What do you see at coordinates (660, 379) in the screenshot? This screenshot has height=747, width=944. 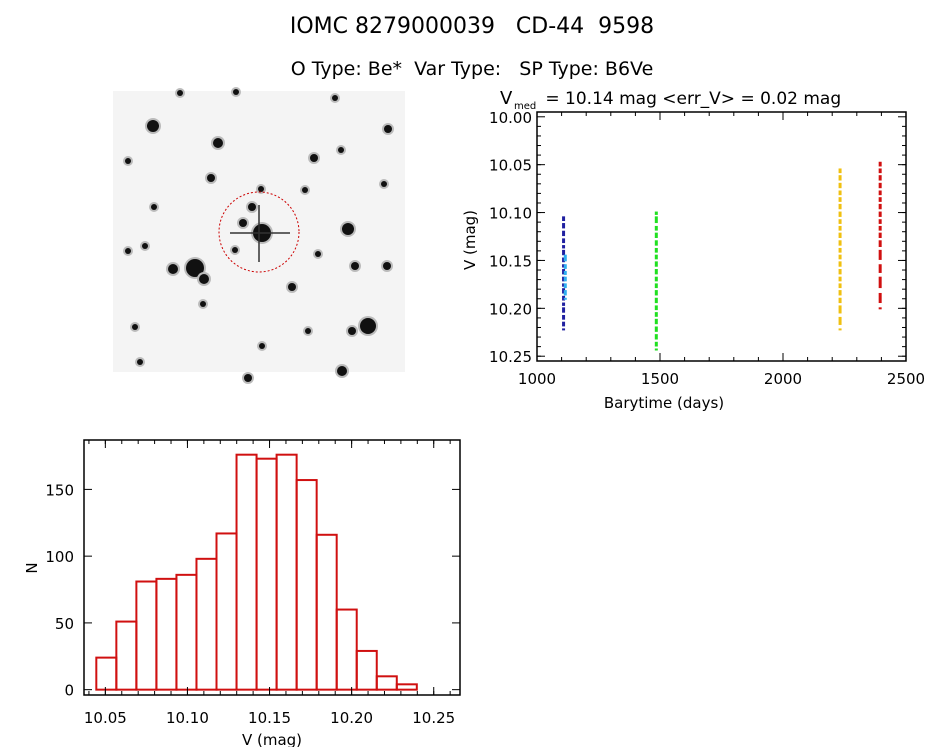 I see `x-tick-label: 1500` at bounding box center [660, 379].